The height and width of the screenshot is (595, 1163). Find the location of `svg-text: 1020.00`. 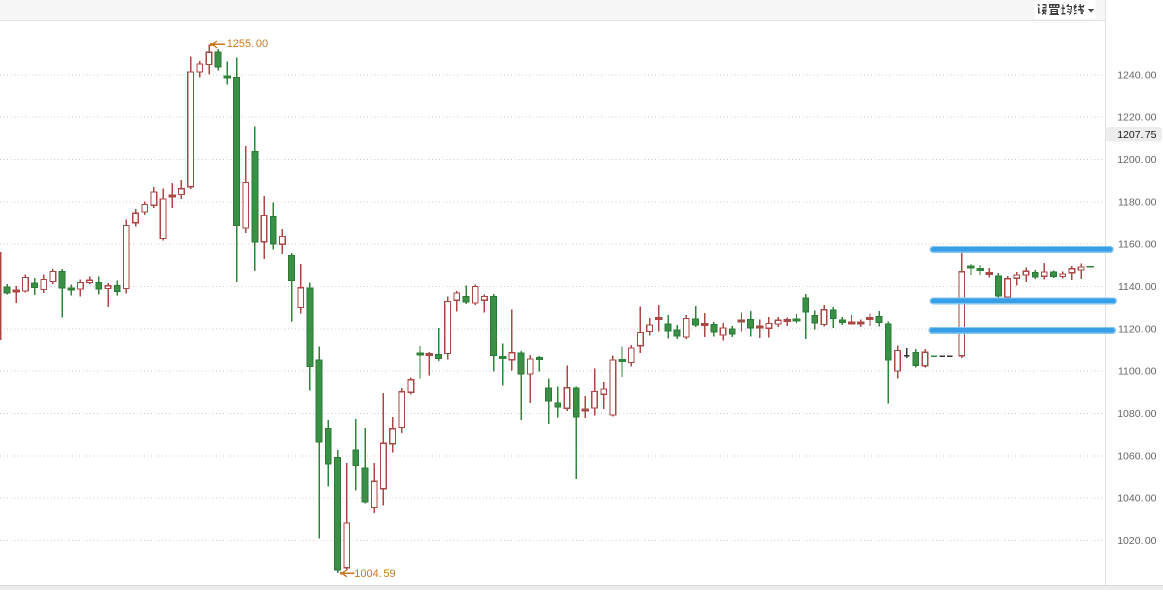

svg-text: 1020.00 is located at coordinates (1136, 541).